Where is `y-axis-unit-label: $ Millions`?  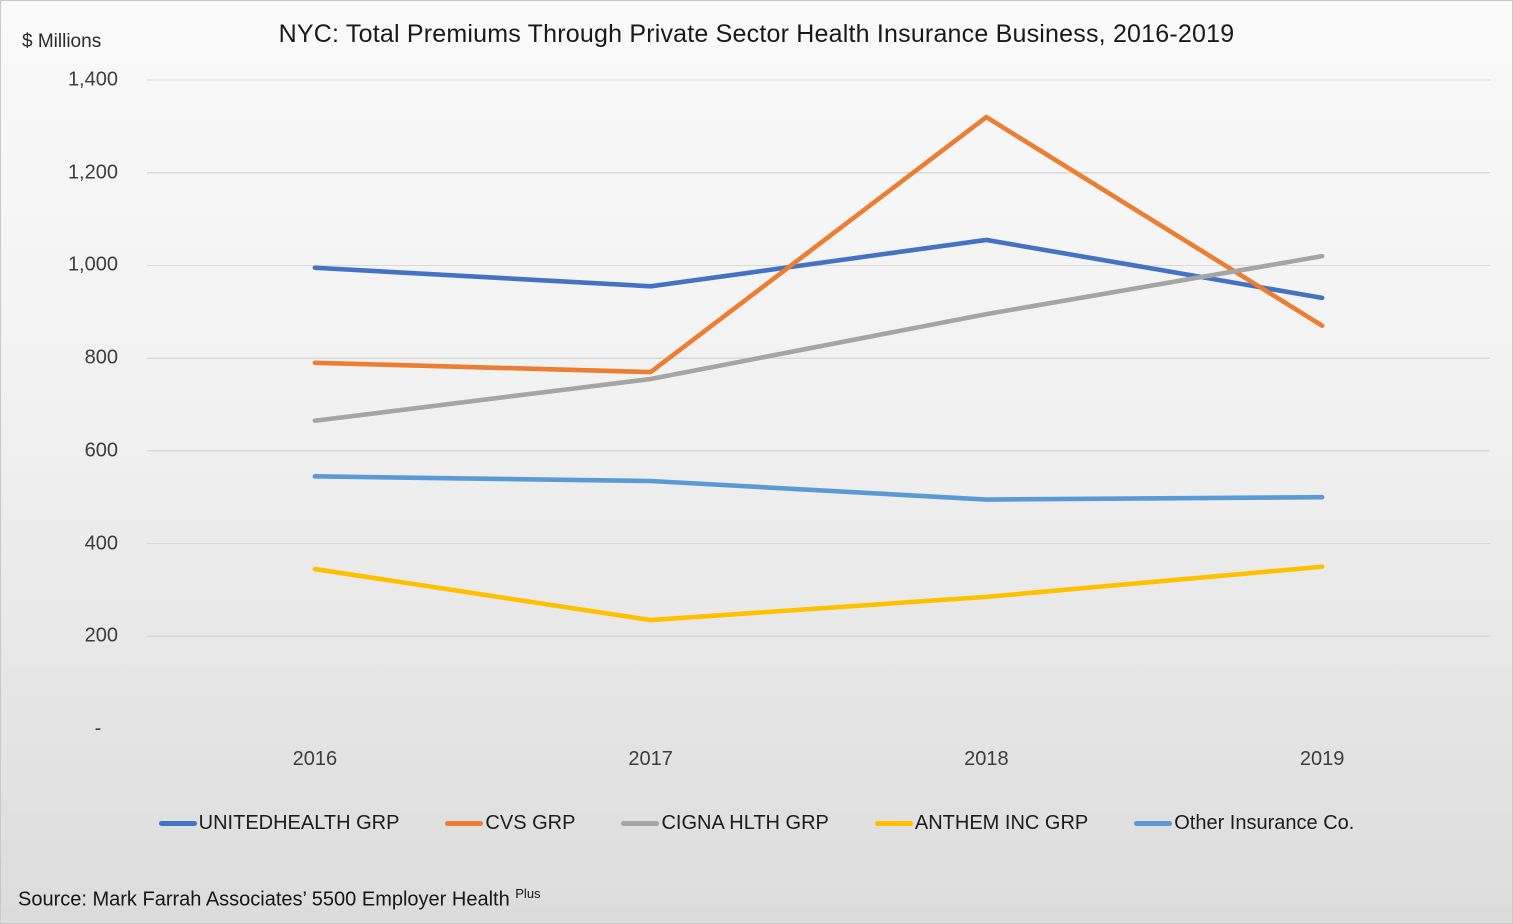 y-axis-unit-label: $ Millions is located at coordinates (62, 41).